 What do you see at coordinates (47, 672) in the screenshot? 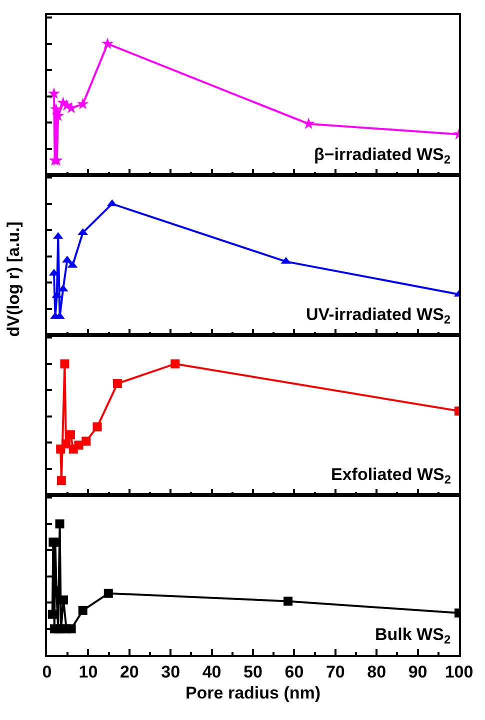
I see `x-tick-label: 0` at bounding box center [47, 672].